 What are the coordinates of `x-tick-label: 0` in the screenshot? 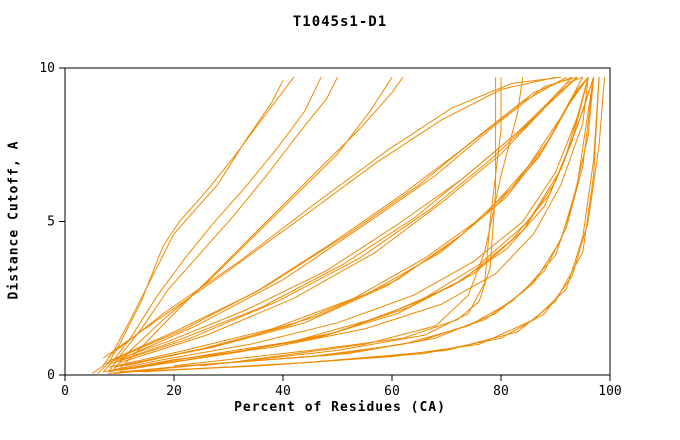 It's located at (65, 391).